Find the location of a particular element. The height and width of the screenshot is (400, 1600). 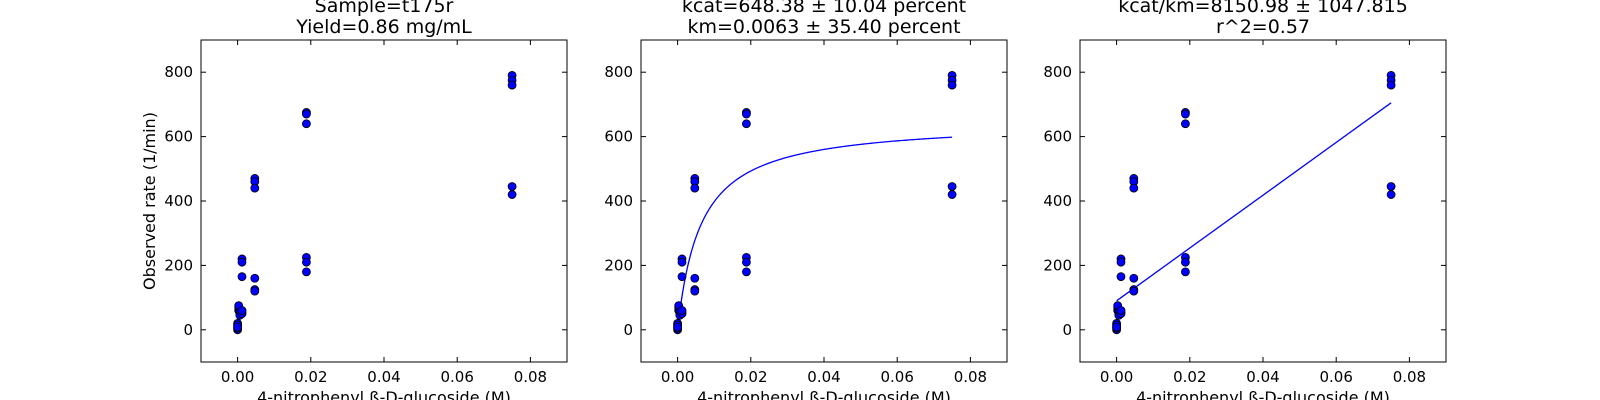

chart-title-line-1: Sample=t175r is located at coordinates (384, 8).